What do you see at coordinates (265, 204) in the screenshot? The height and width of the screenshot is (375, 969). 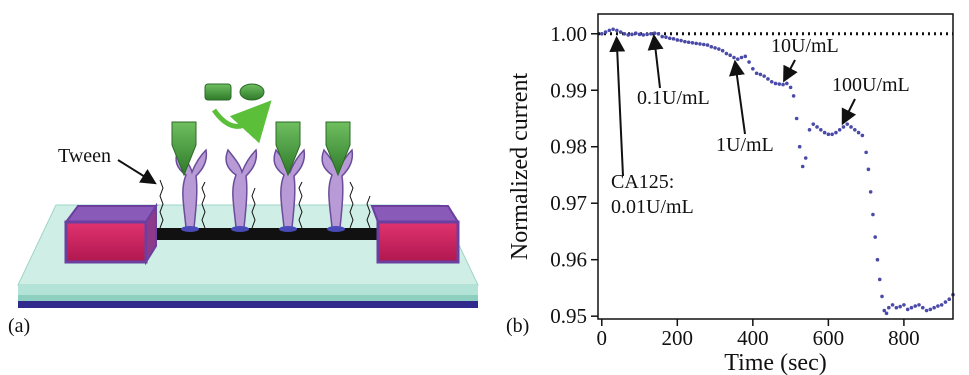 I see `tween-molecules` at bounding box center [265, 204].